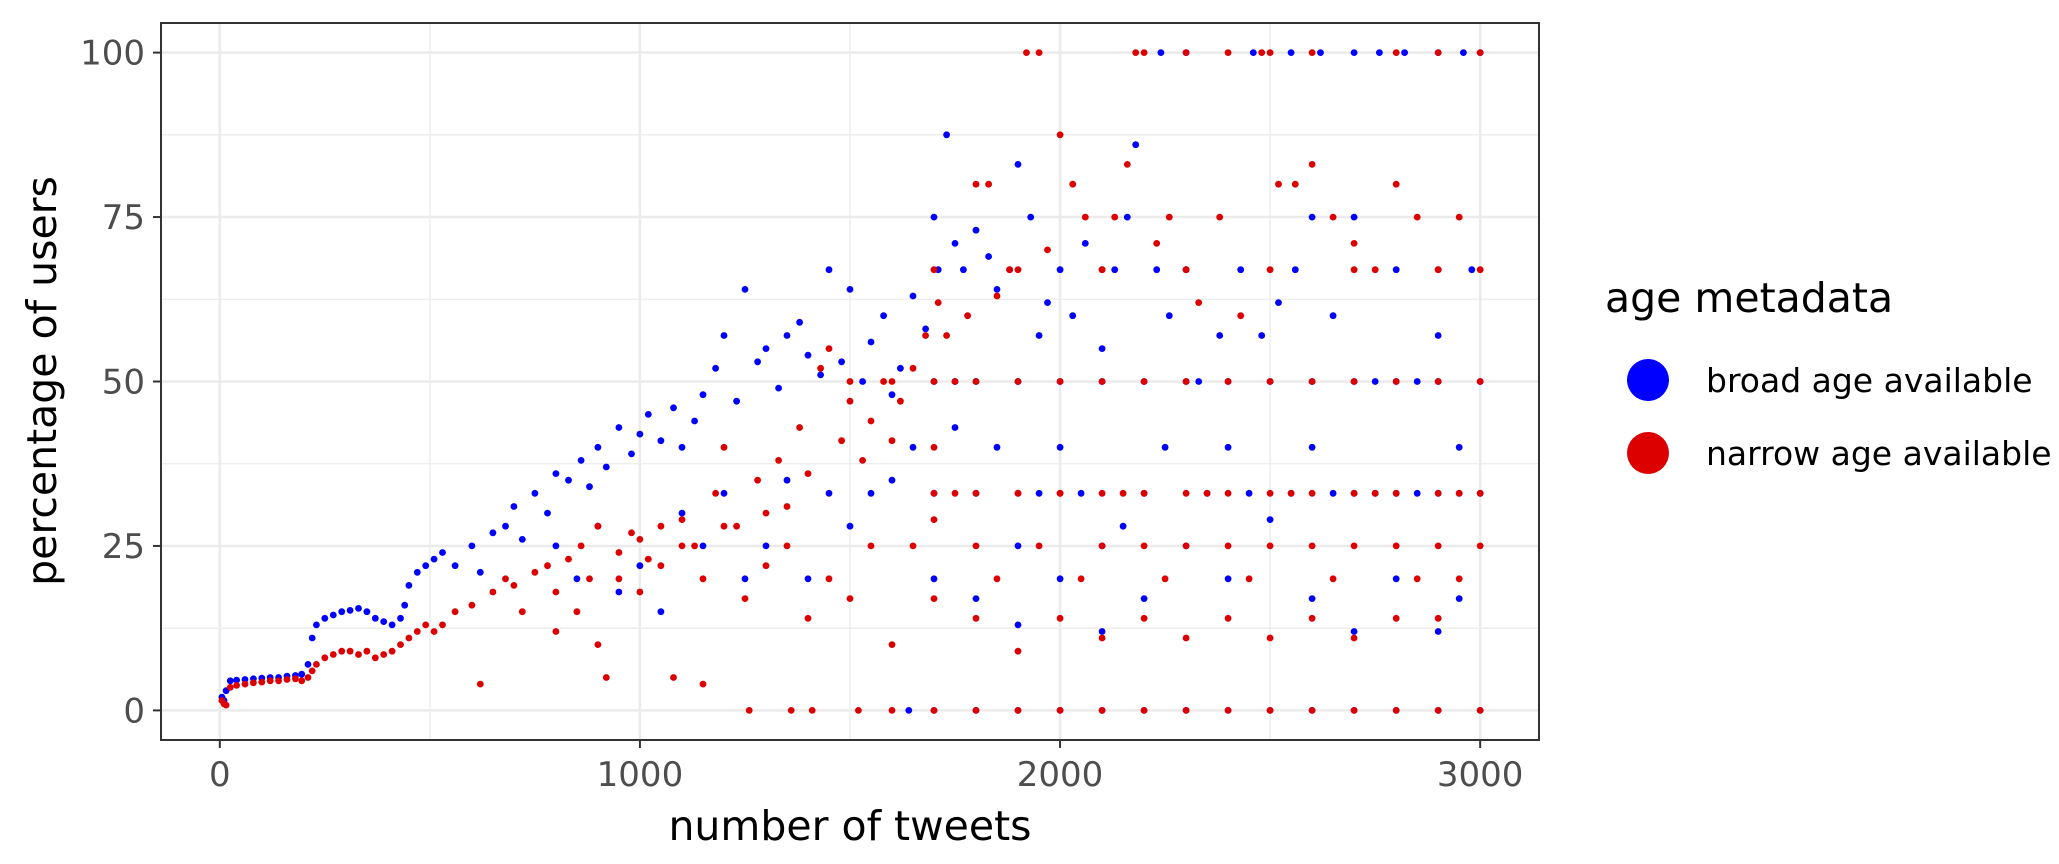 Image resolution: width=2059 pixels, height=864 pixels. I want to click on legend-key-broad-age, so click(1648, 380).